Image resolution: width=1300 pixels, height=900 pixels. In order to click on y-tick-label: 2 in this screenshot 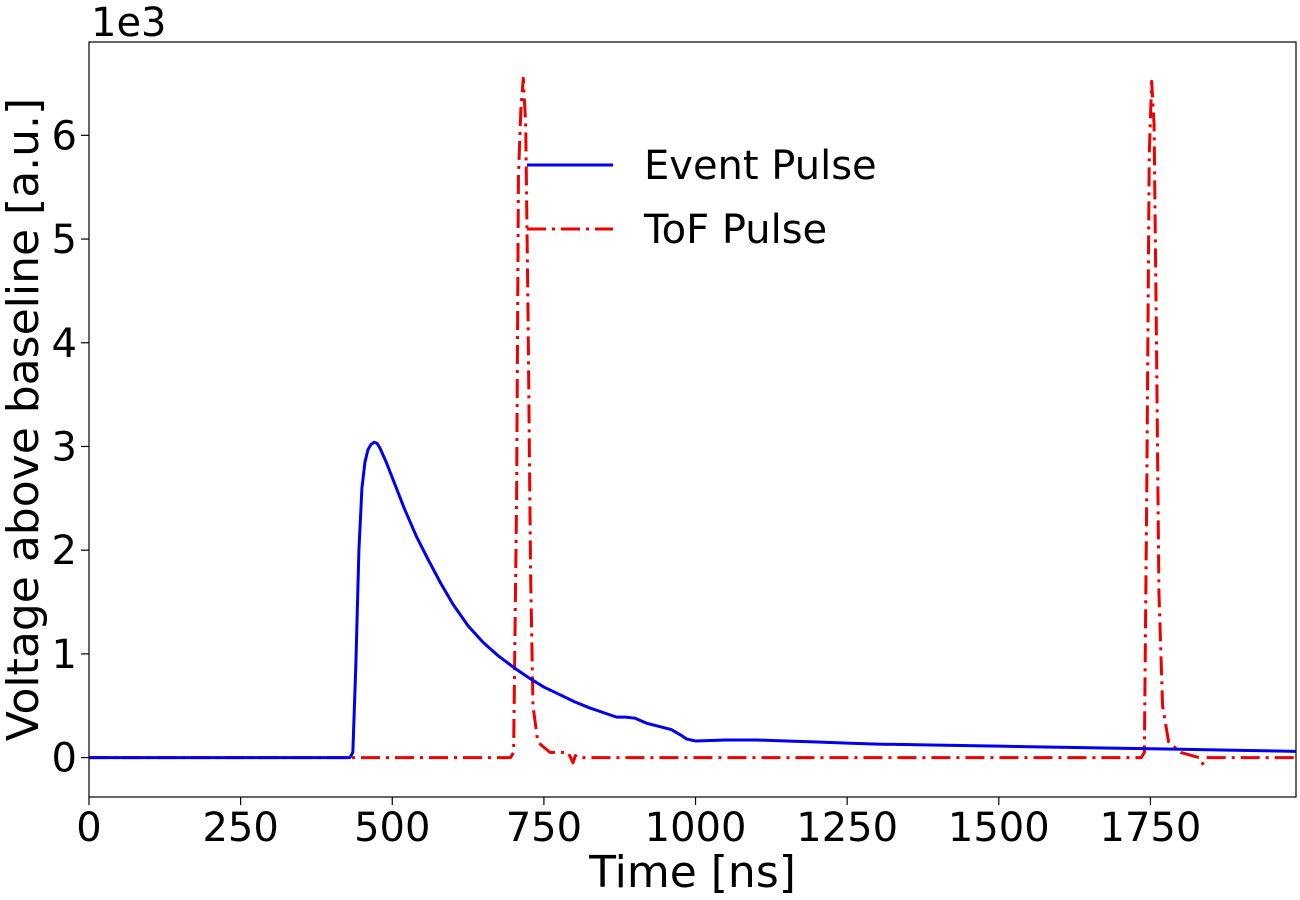, I will do `click(64, 551)`.